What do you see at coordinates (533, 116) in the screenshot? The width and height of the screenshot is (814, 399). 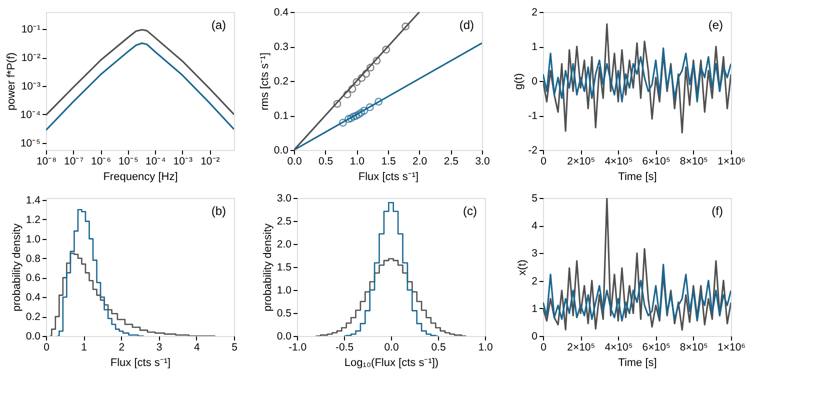 I see `y-tick-label: -1` at bounding box center [533, 116].